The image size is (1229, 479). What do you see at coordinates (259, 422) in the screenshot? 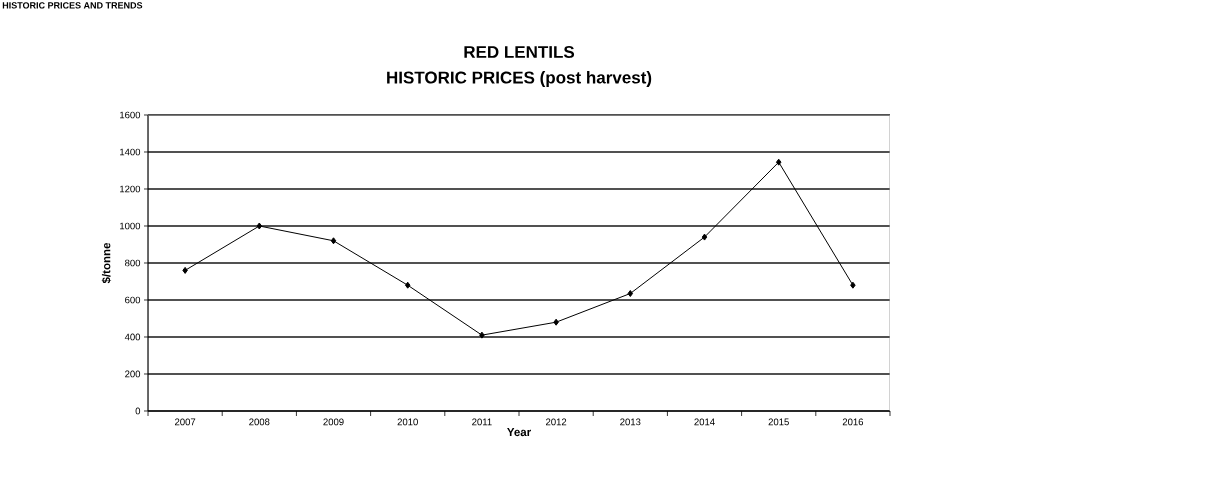
I see `x-tick-label: 2008` at bounding box center [259, 422].